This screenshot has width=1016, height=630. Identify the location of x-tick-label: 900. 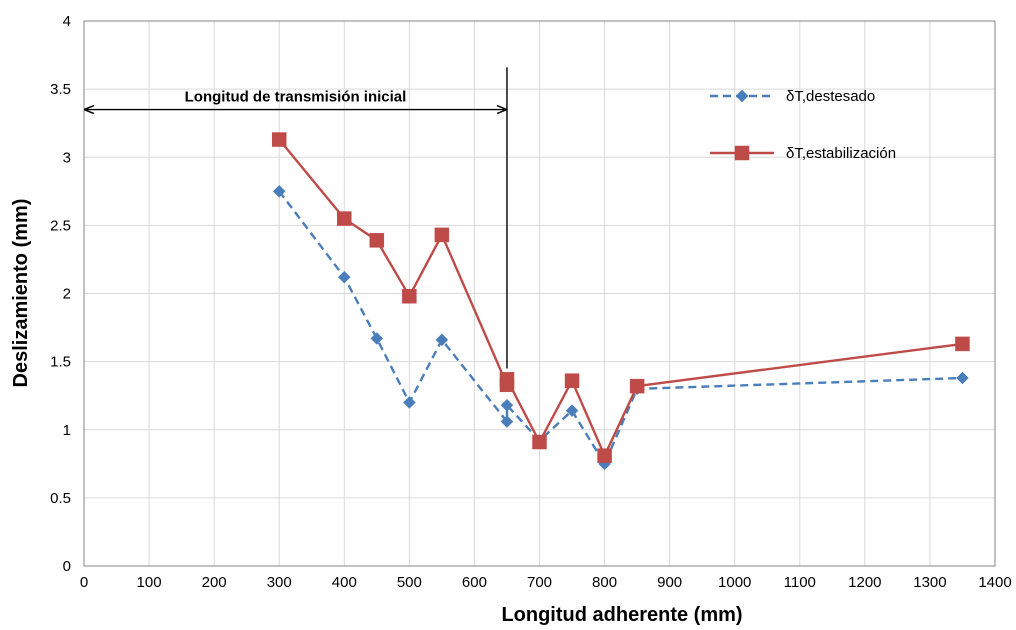
(669, 582).